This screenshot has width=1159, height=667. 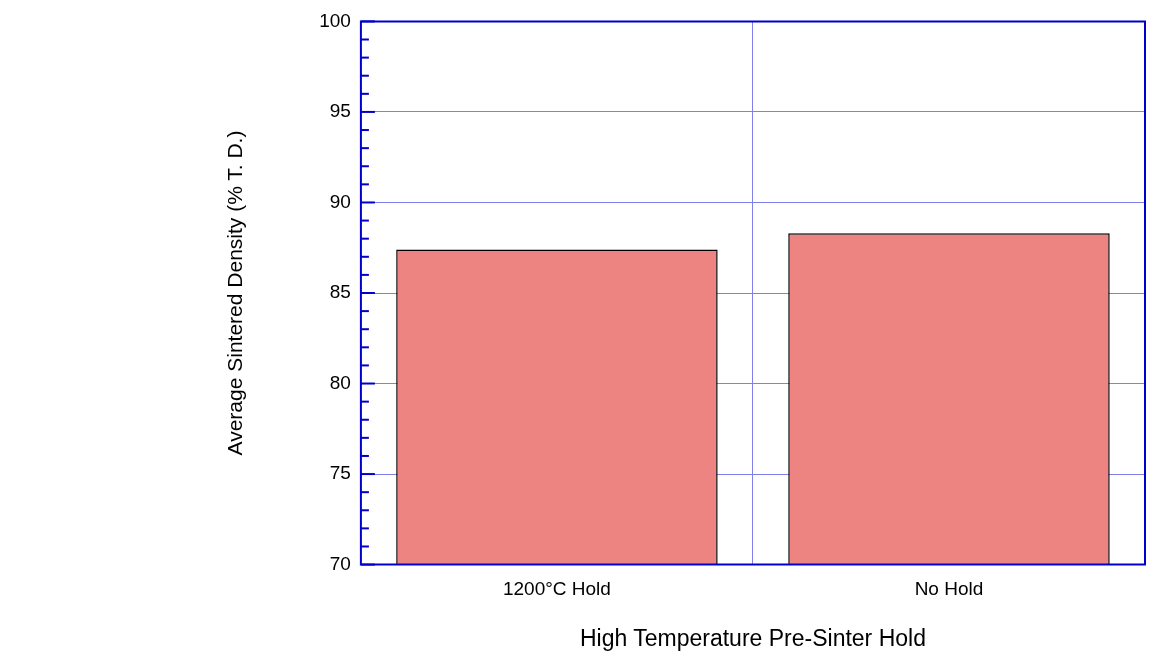 I want to click on x-tick-label: 1200°C Hold, so click(x=556, y=589).